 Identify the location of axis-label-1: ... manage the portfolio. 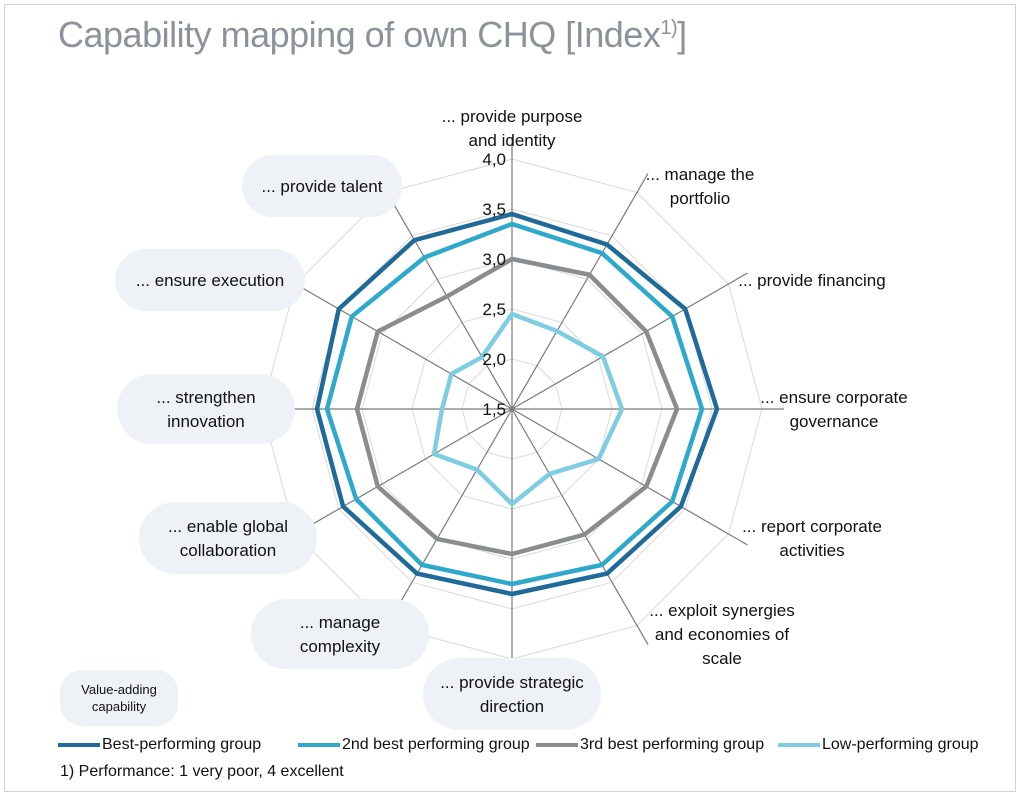
(700, 186).